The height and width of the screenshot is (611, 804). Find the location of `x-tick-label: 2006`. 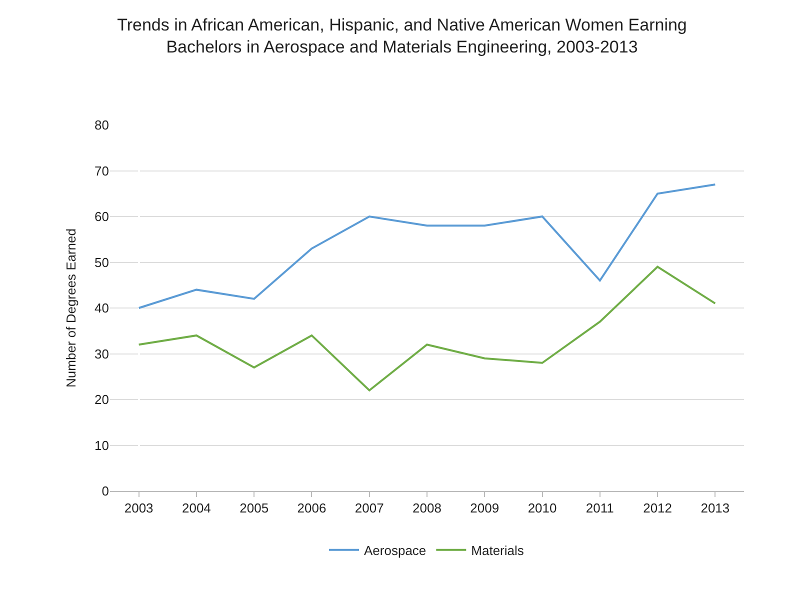

x-tick-label: 2006 is located at coordinates (311, 508).